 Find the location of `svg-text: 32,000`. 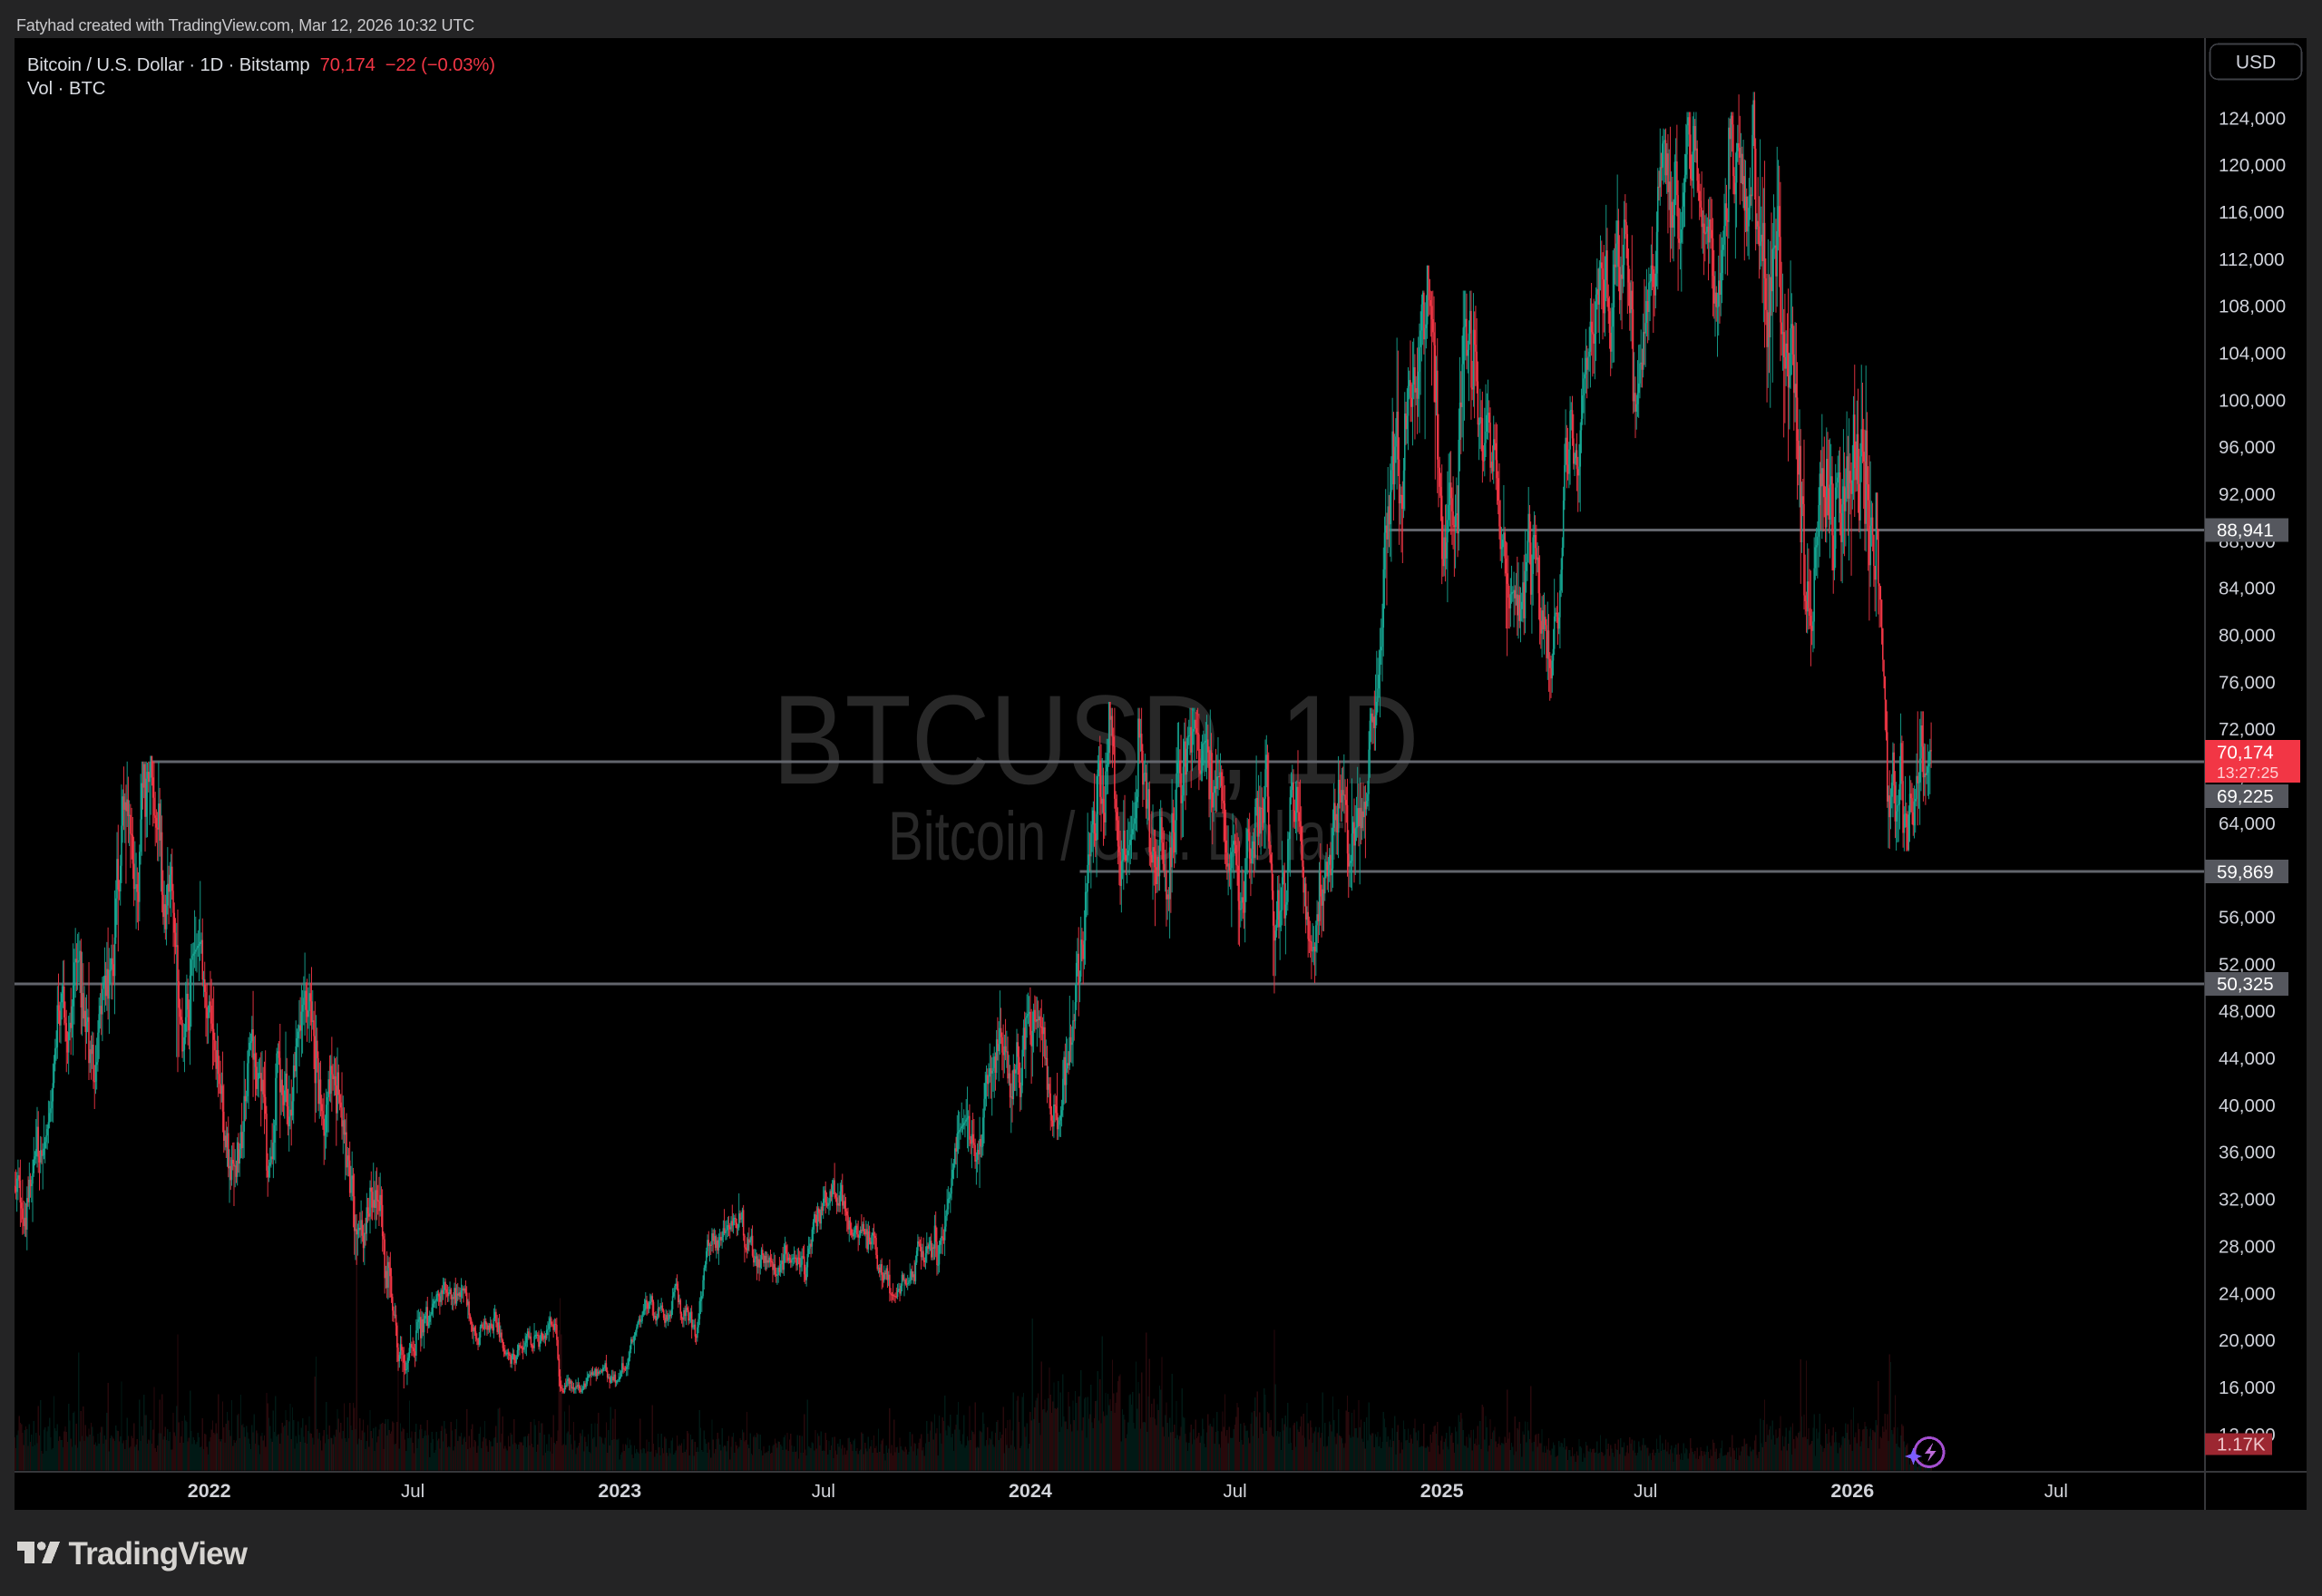

svg-text: 32,000 is located at coordinates (2247, 1200).